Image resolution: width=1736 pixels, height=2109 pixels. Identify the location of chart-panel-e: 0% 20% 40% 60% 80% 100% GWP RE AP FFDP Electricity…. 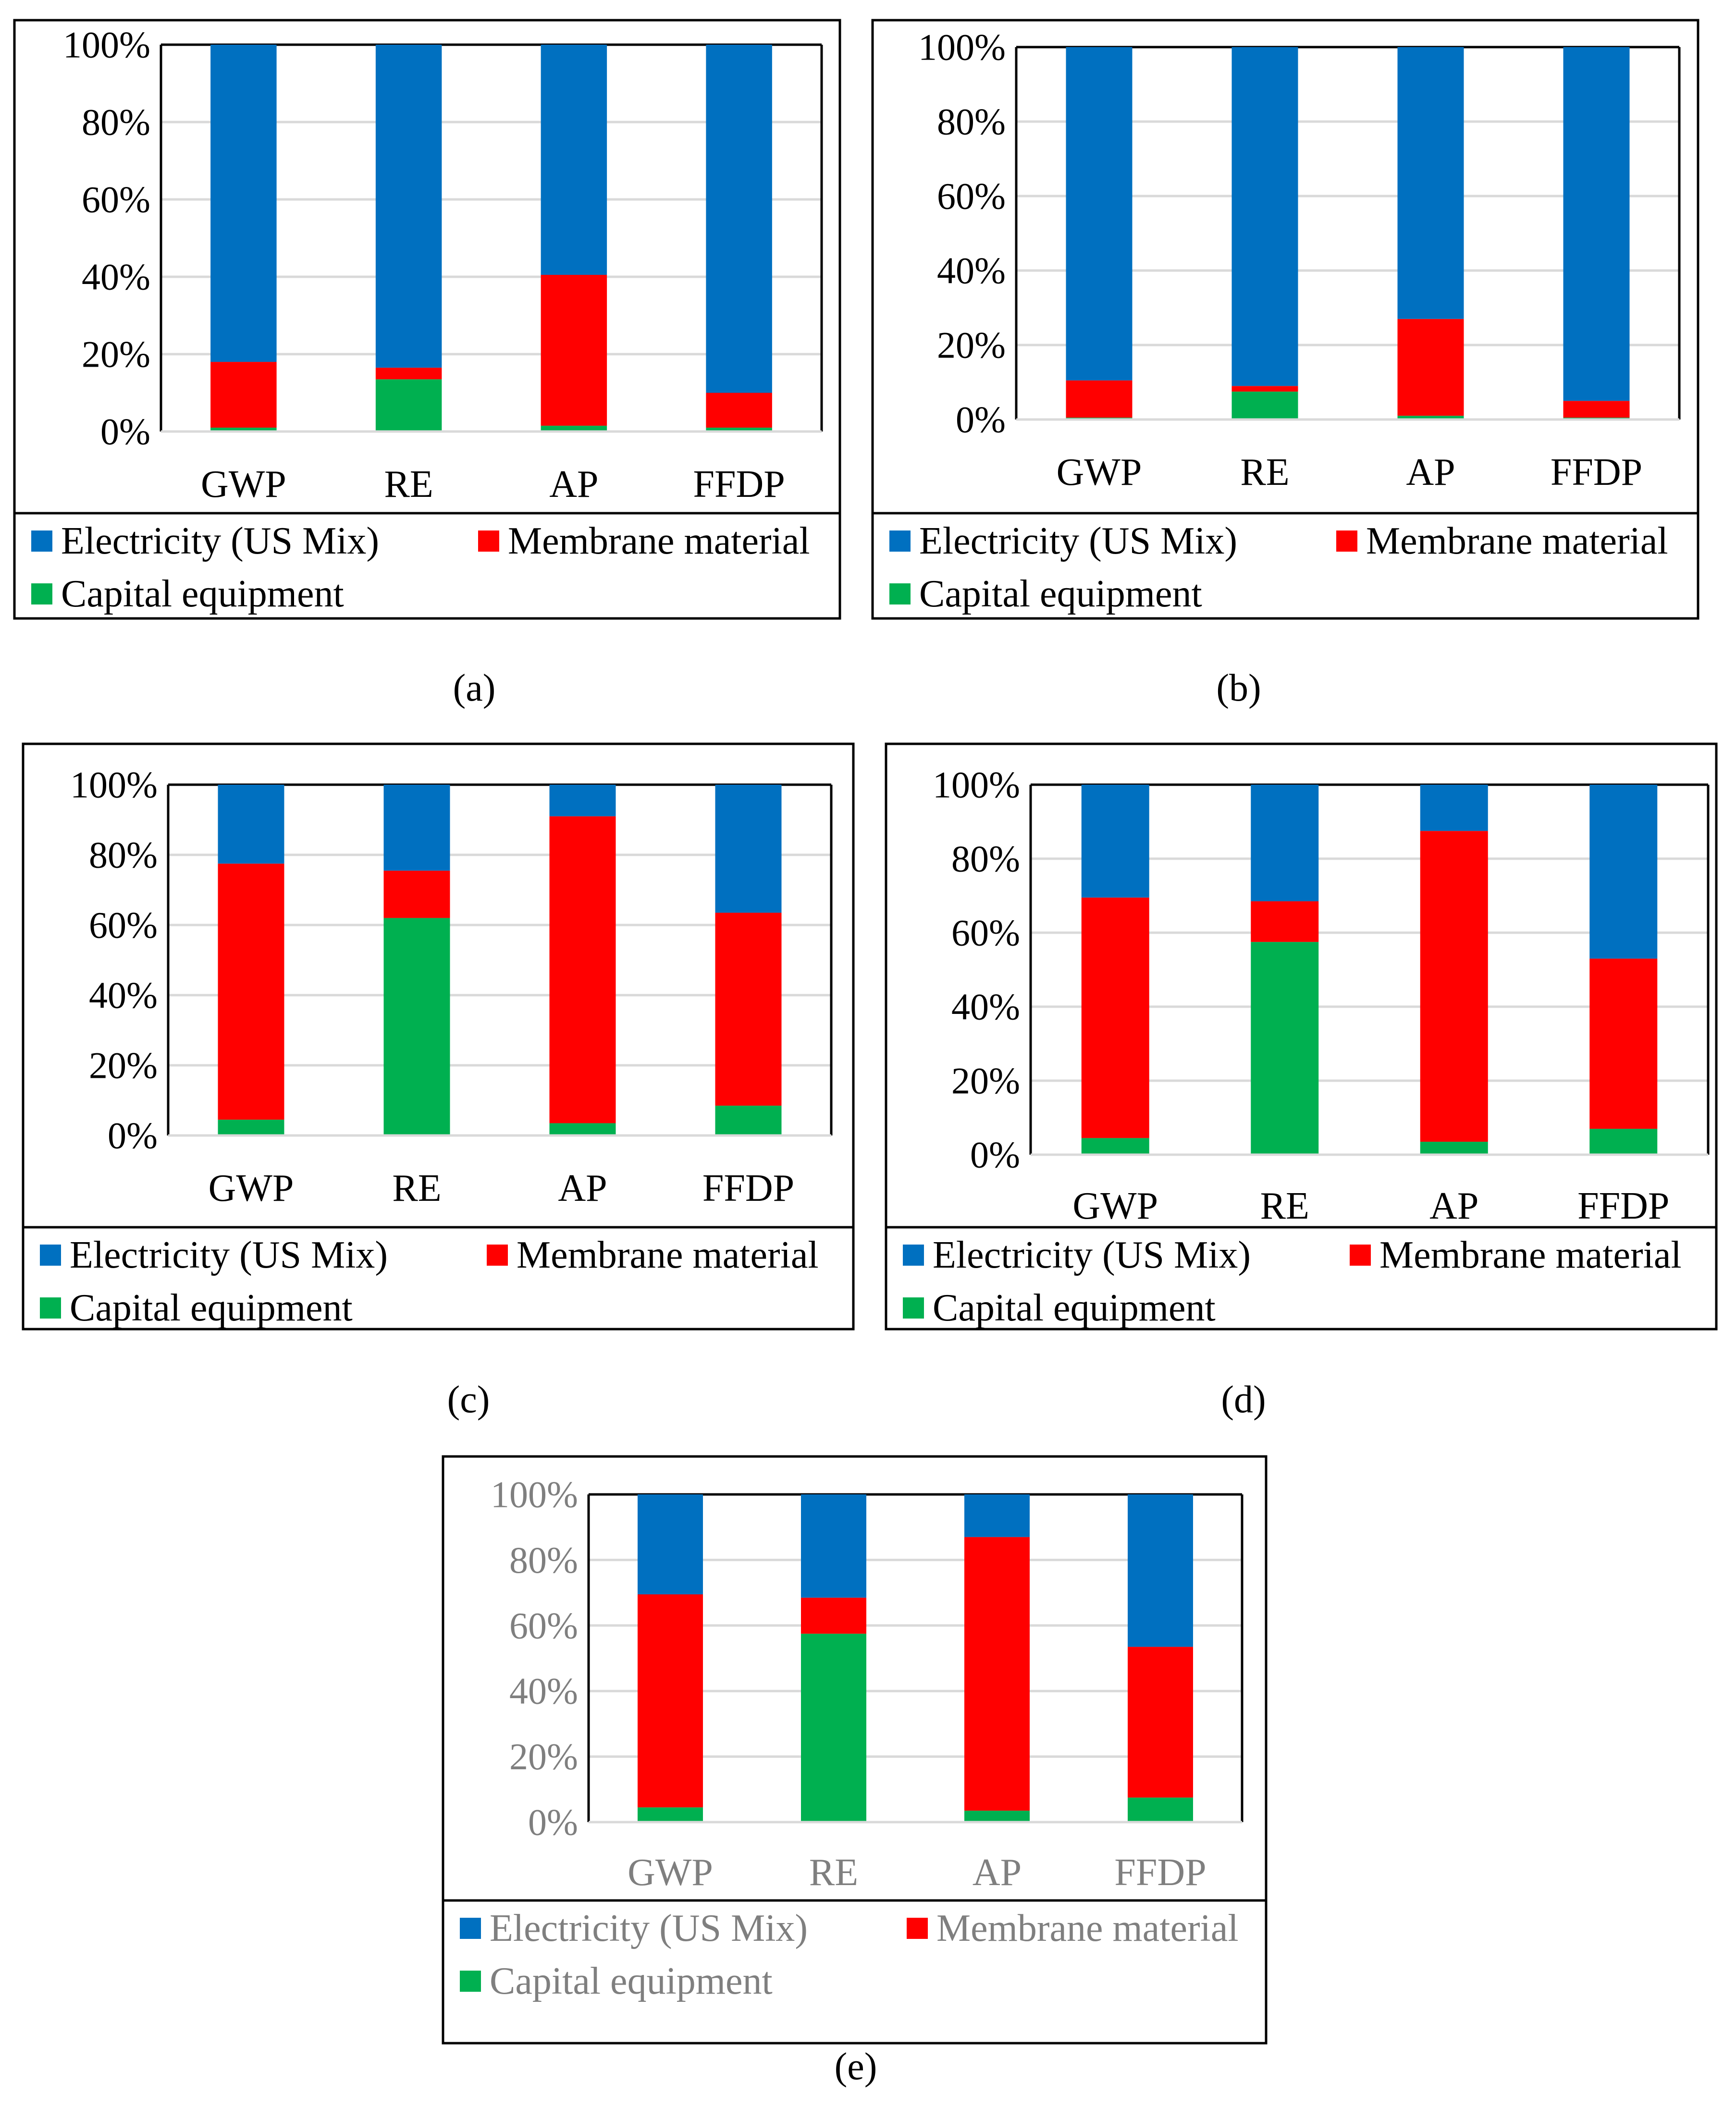
(855, 1772).